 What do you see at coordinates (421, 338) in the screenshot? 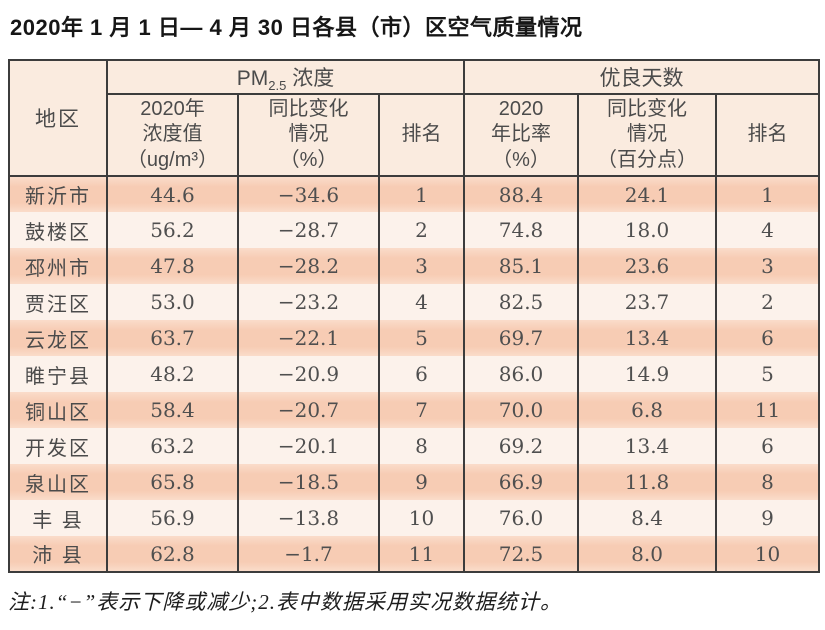
I see `cell-pm-rank: 5` at bounding box center [421, 338].